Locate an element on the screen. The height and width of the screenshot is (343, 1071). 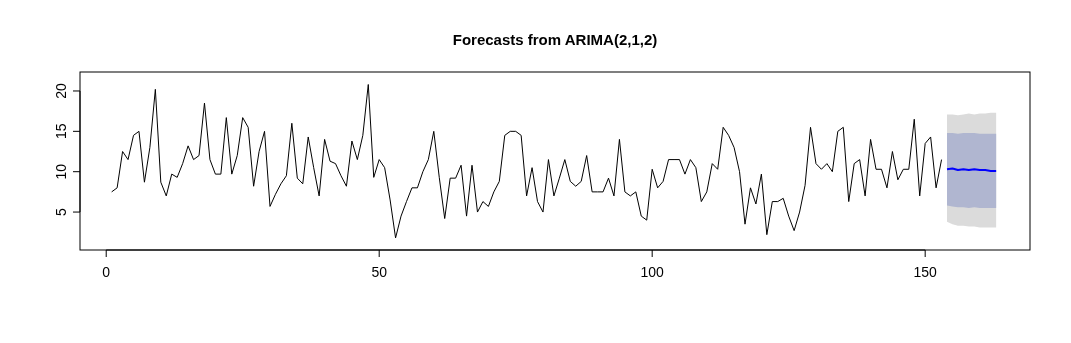
x-tick-label: 150 is located at coordinates (925, 272).